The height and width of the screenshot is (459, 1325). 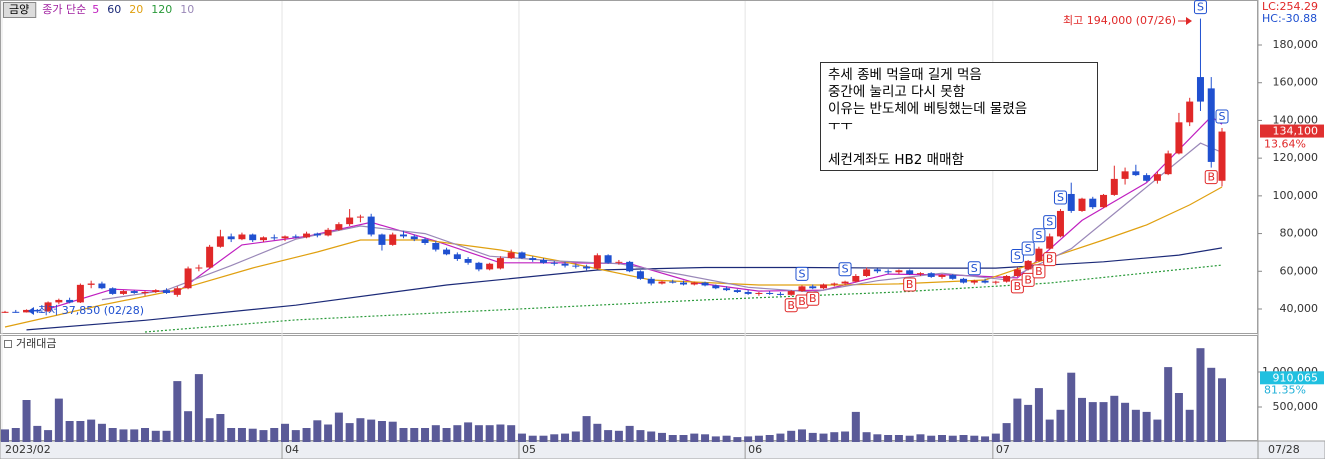 I want to click on note-line: ㅜㅜ, so click(x=840, y=126).